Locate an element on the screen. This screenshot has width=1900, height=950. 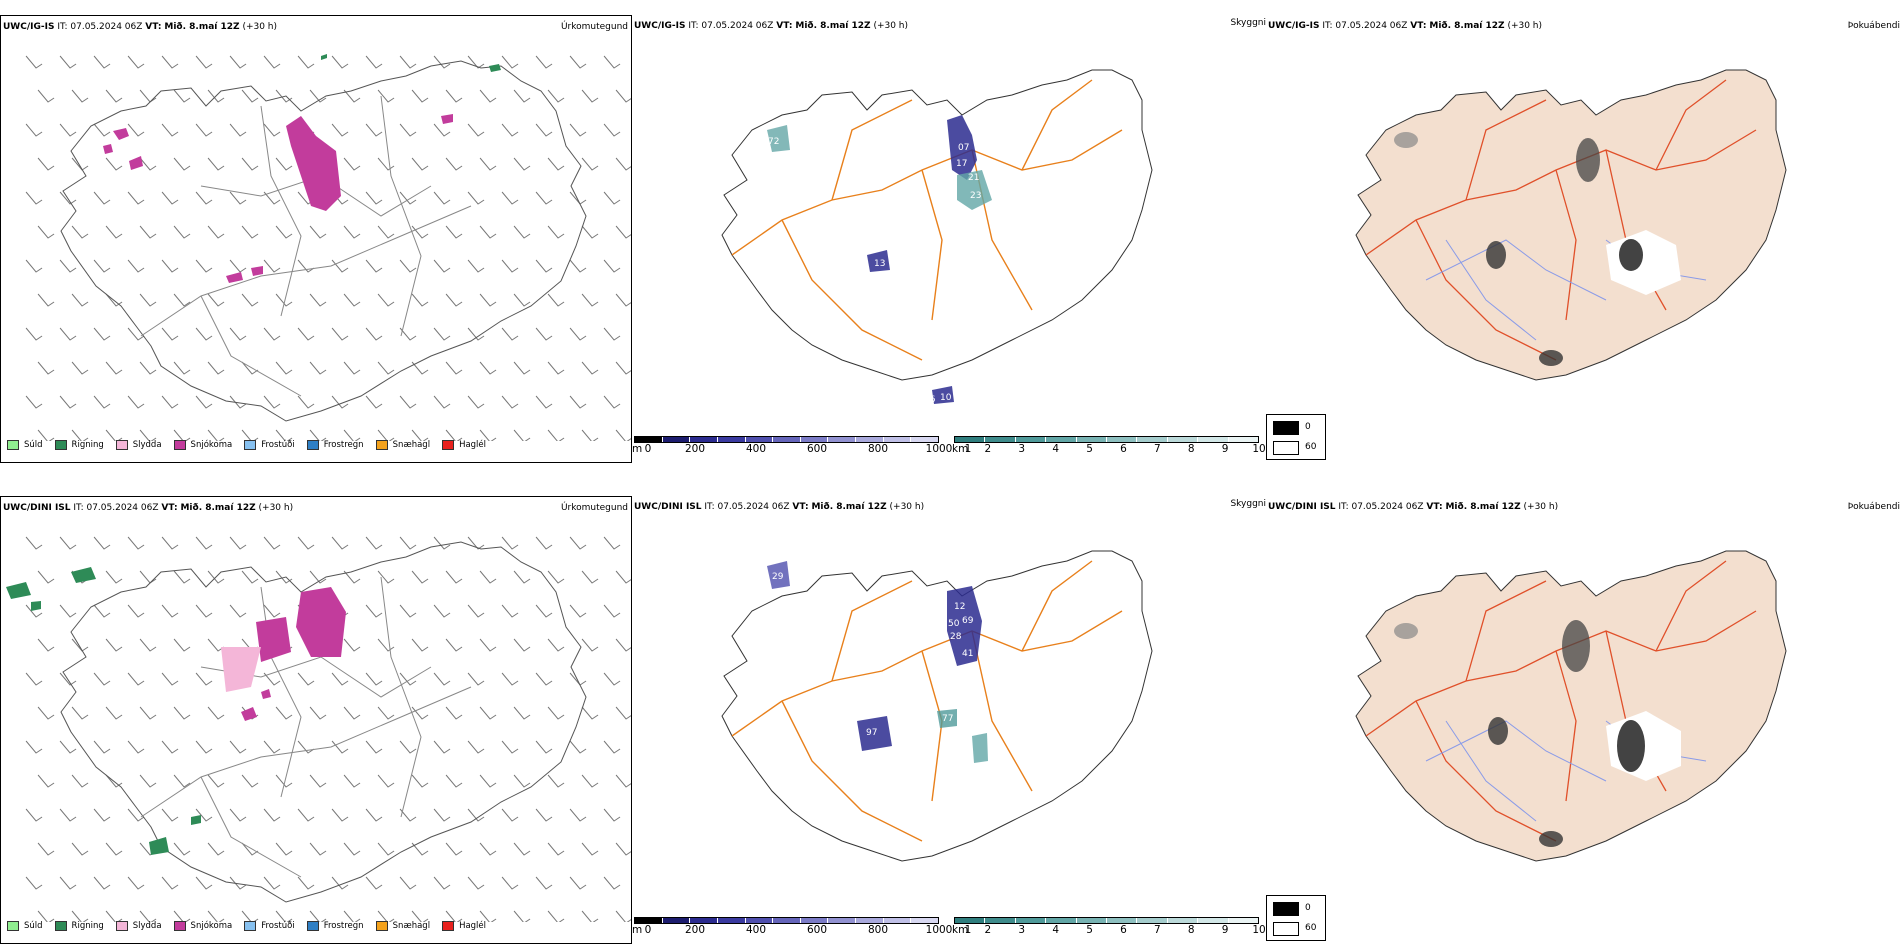
legend-label: Snæhagl is located at coordinates (411, 926).